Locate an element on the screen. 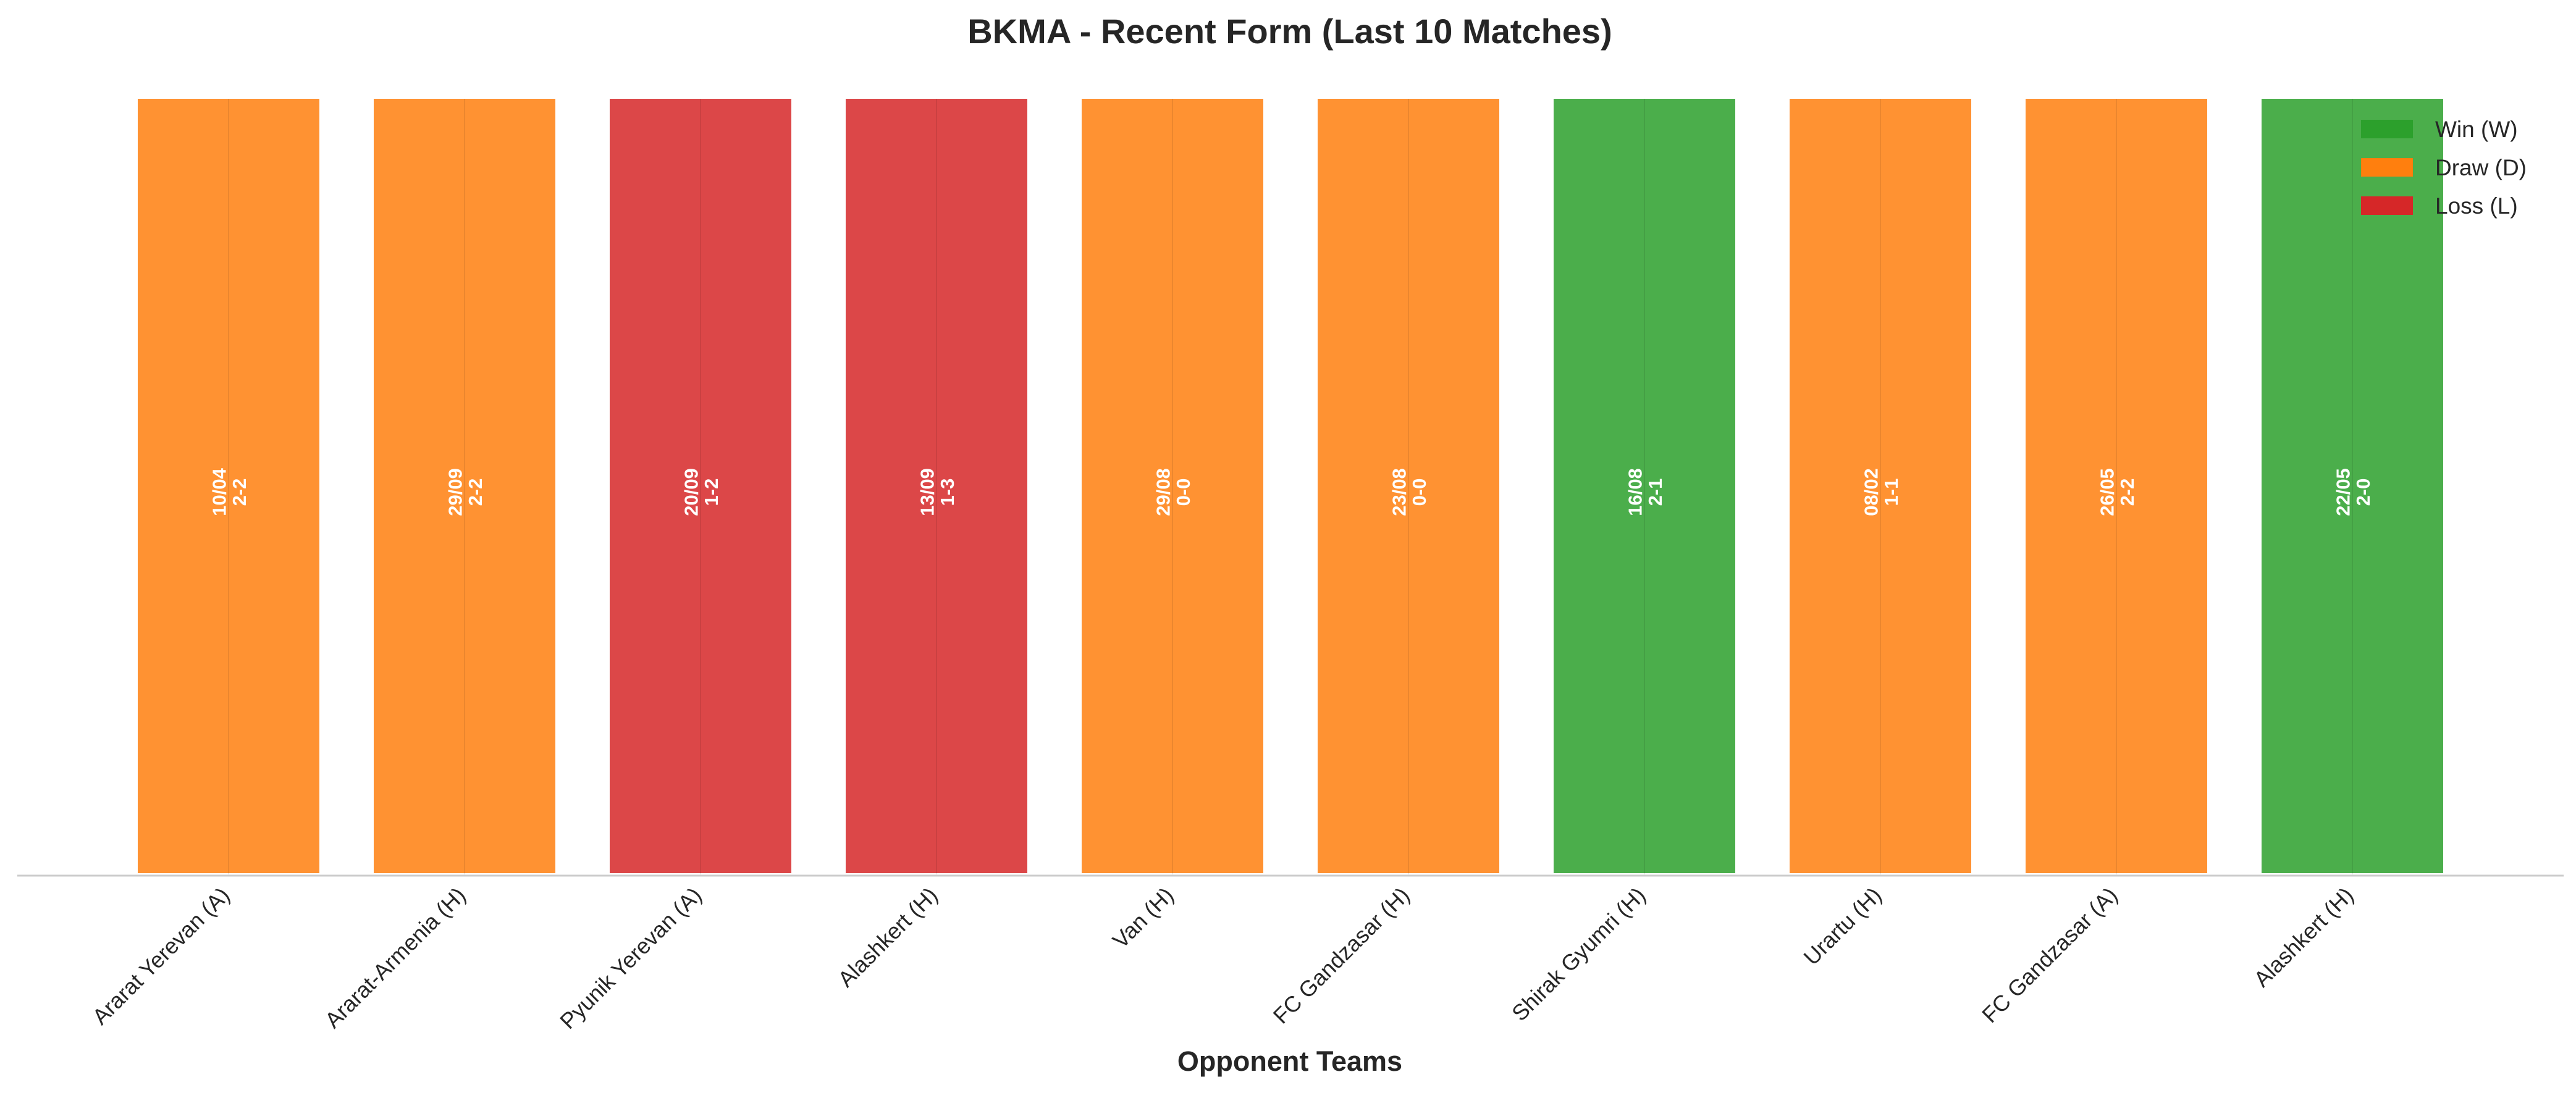  bar-label: 08/021-1 is located at coordinates (1881, 492).